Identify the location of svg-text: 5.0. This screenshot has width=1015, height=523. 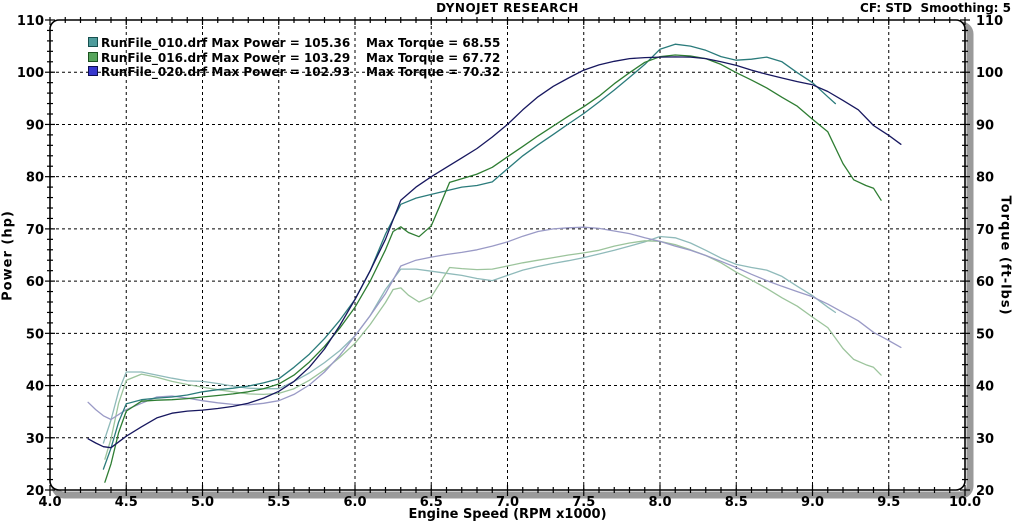
(202, 502).